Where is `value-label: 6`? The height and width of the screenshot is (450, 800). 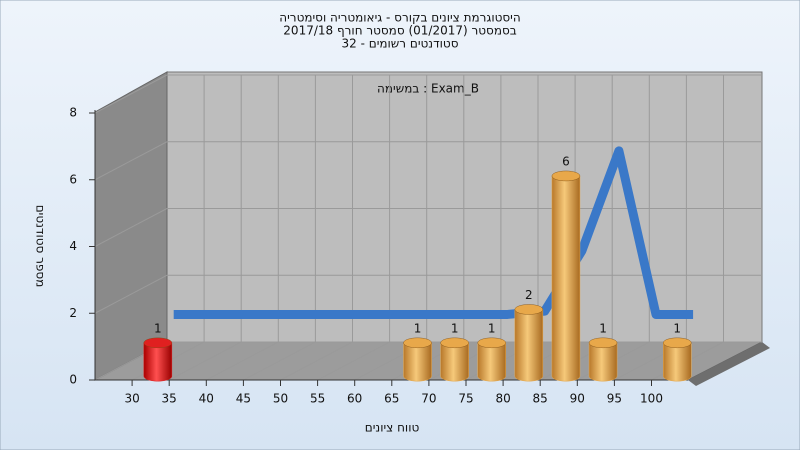
value-label: 6 is located at coordinates (566, 161).